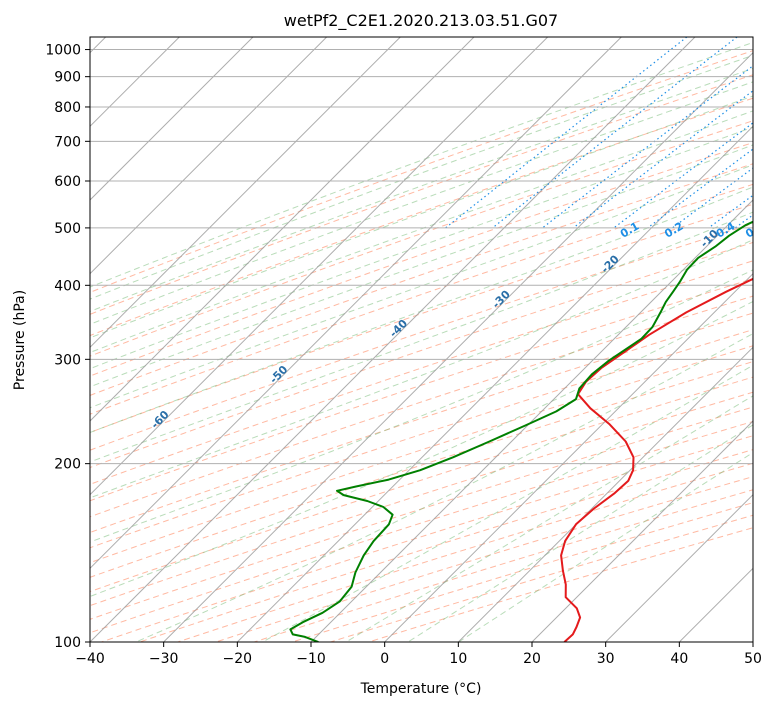 The width and height of the screenshot is (775, 708). I want to click on y-axis-label: Pressure (hPa), so click(20, 340).